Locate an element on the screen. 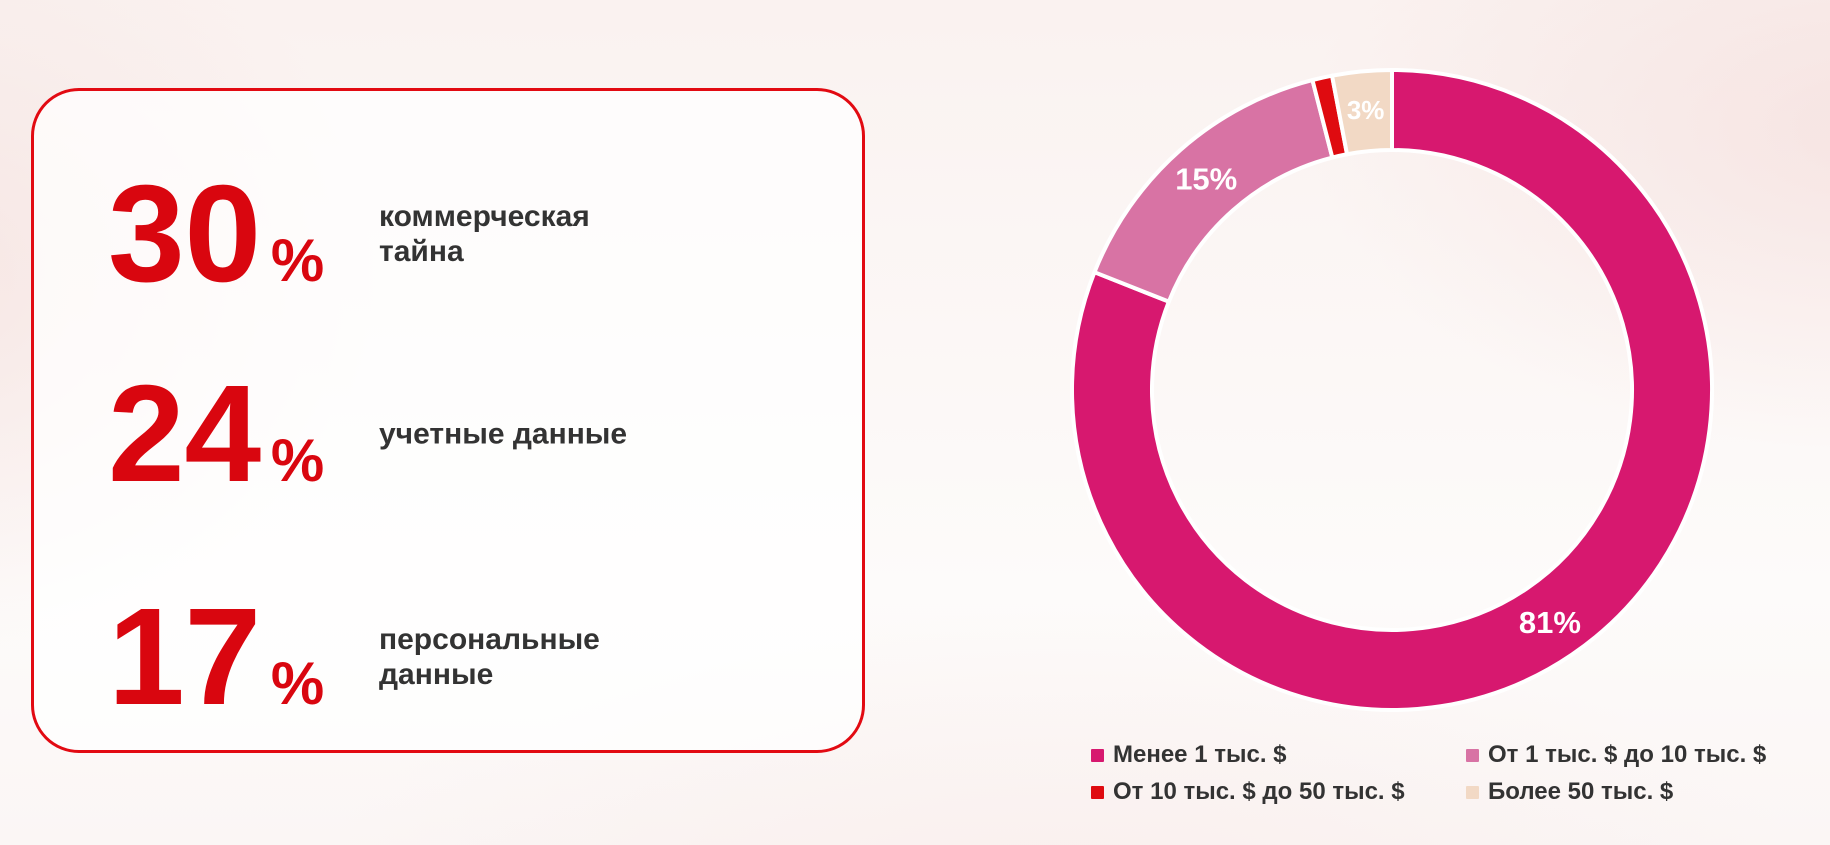 Image resolution: width=1830 pixels, height=845 pixels. stat-row-commercial-secret: 30% коммерческая тайна is located at coordinates (468, 234).